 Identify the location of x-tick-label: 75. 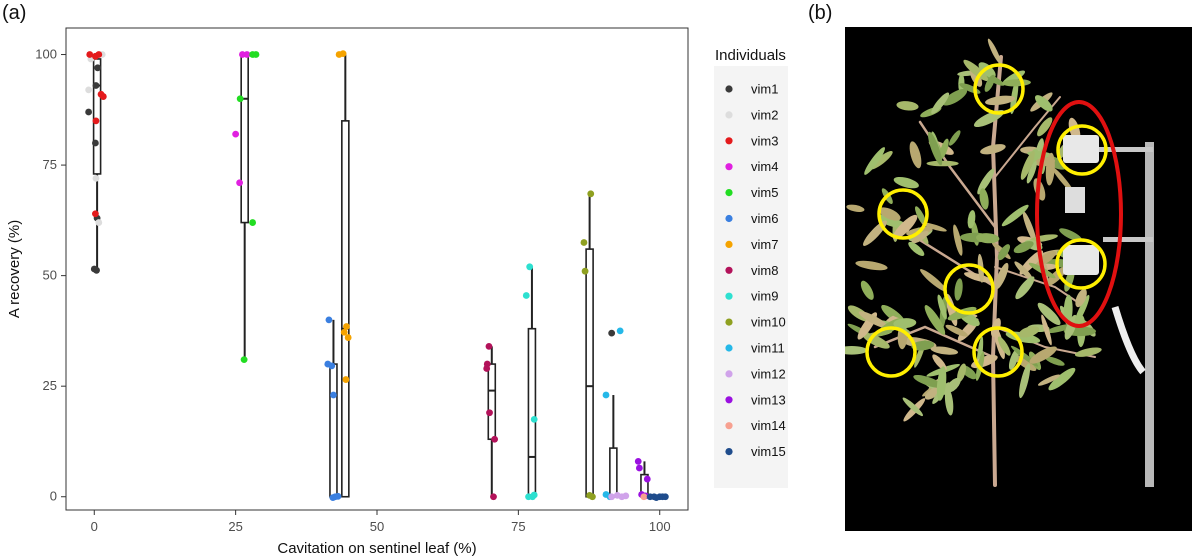
(518, 526).